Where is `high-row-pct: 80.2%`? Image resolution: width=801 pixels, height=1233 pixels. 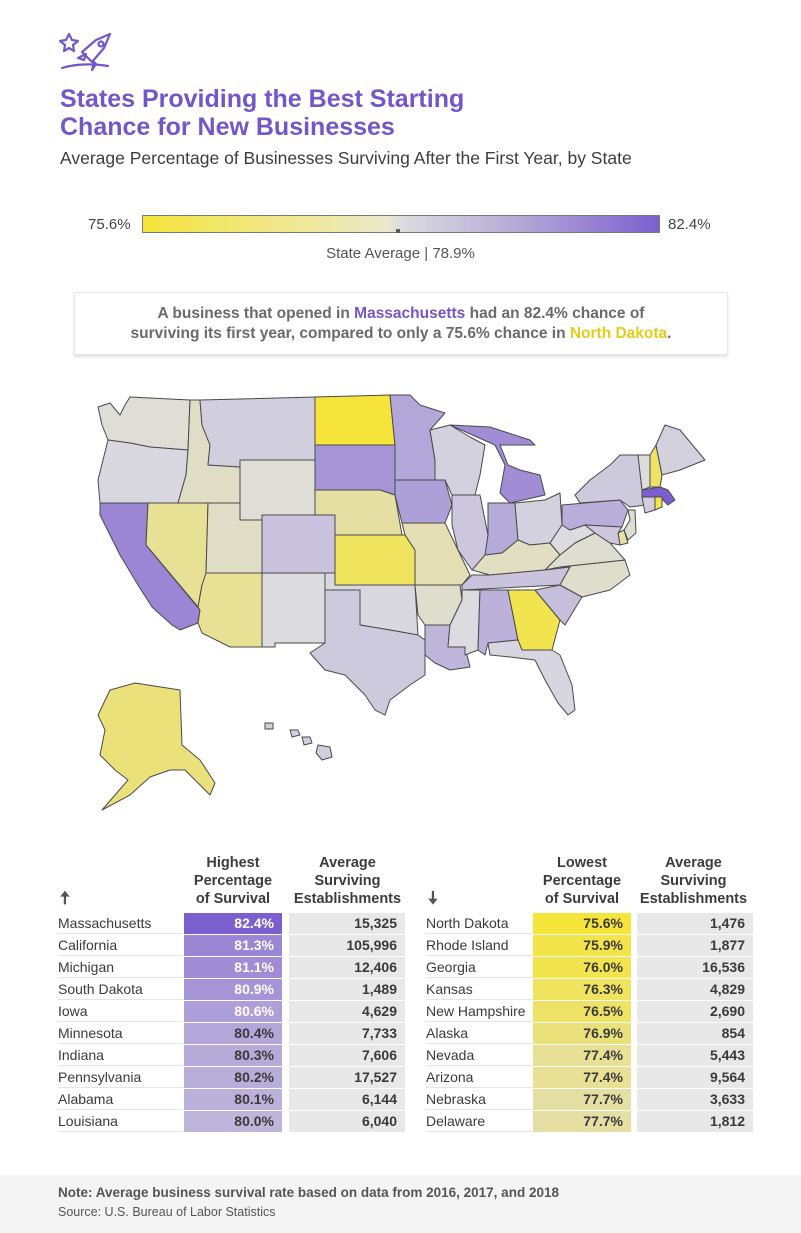
high-row-pct: 80.2% is located at coordinates (233, 1077).